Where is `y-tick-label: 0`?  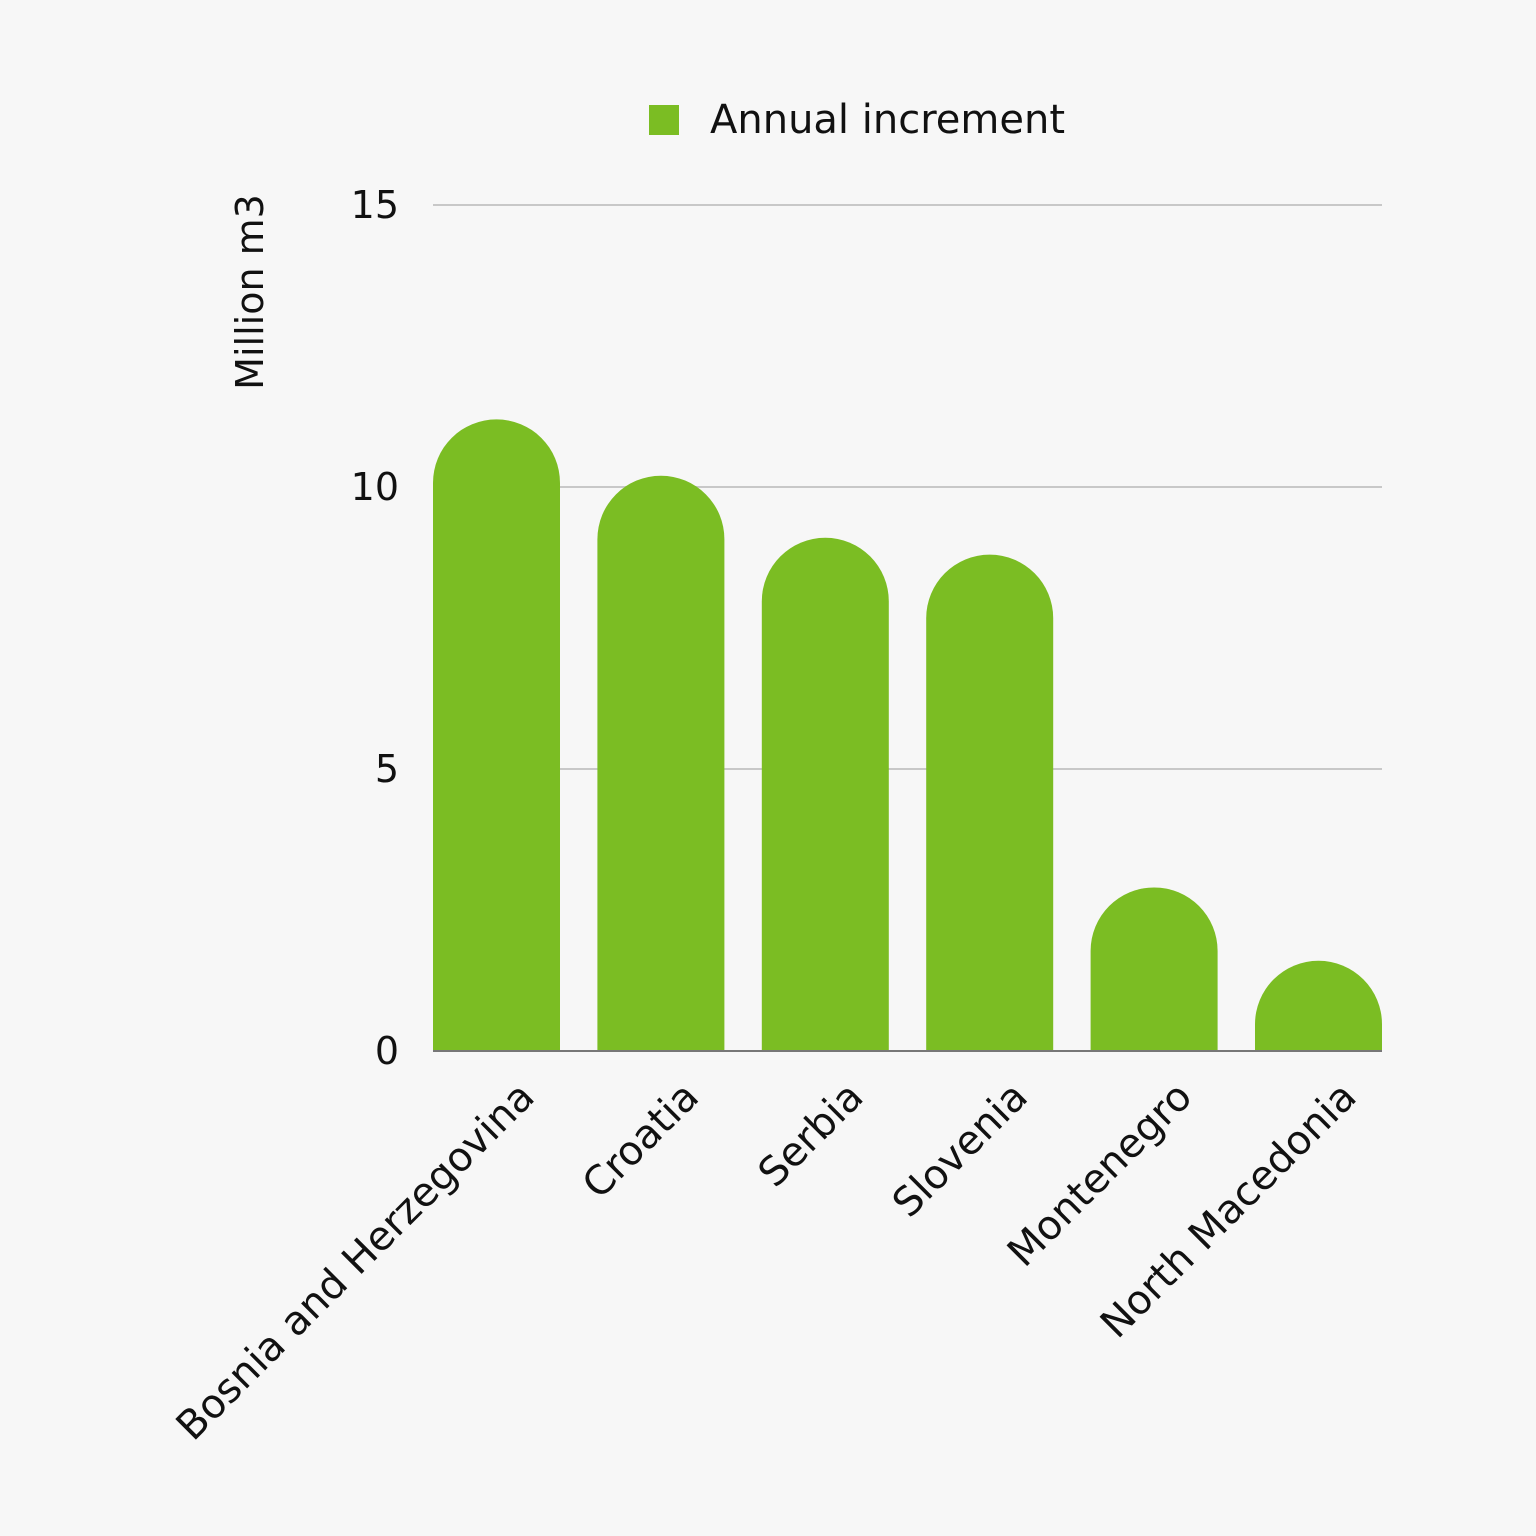 y-tick-label: 0 is located at coordinates (387, 1051).